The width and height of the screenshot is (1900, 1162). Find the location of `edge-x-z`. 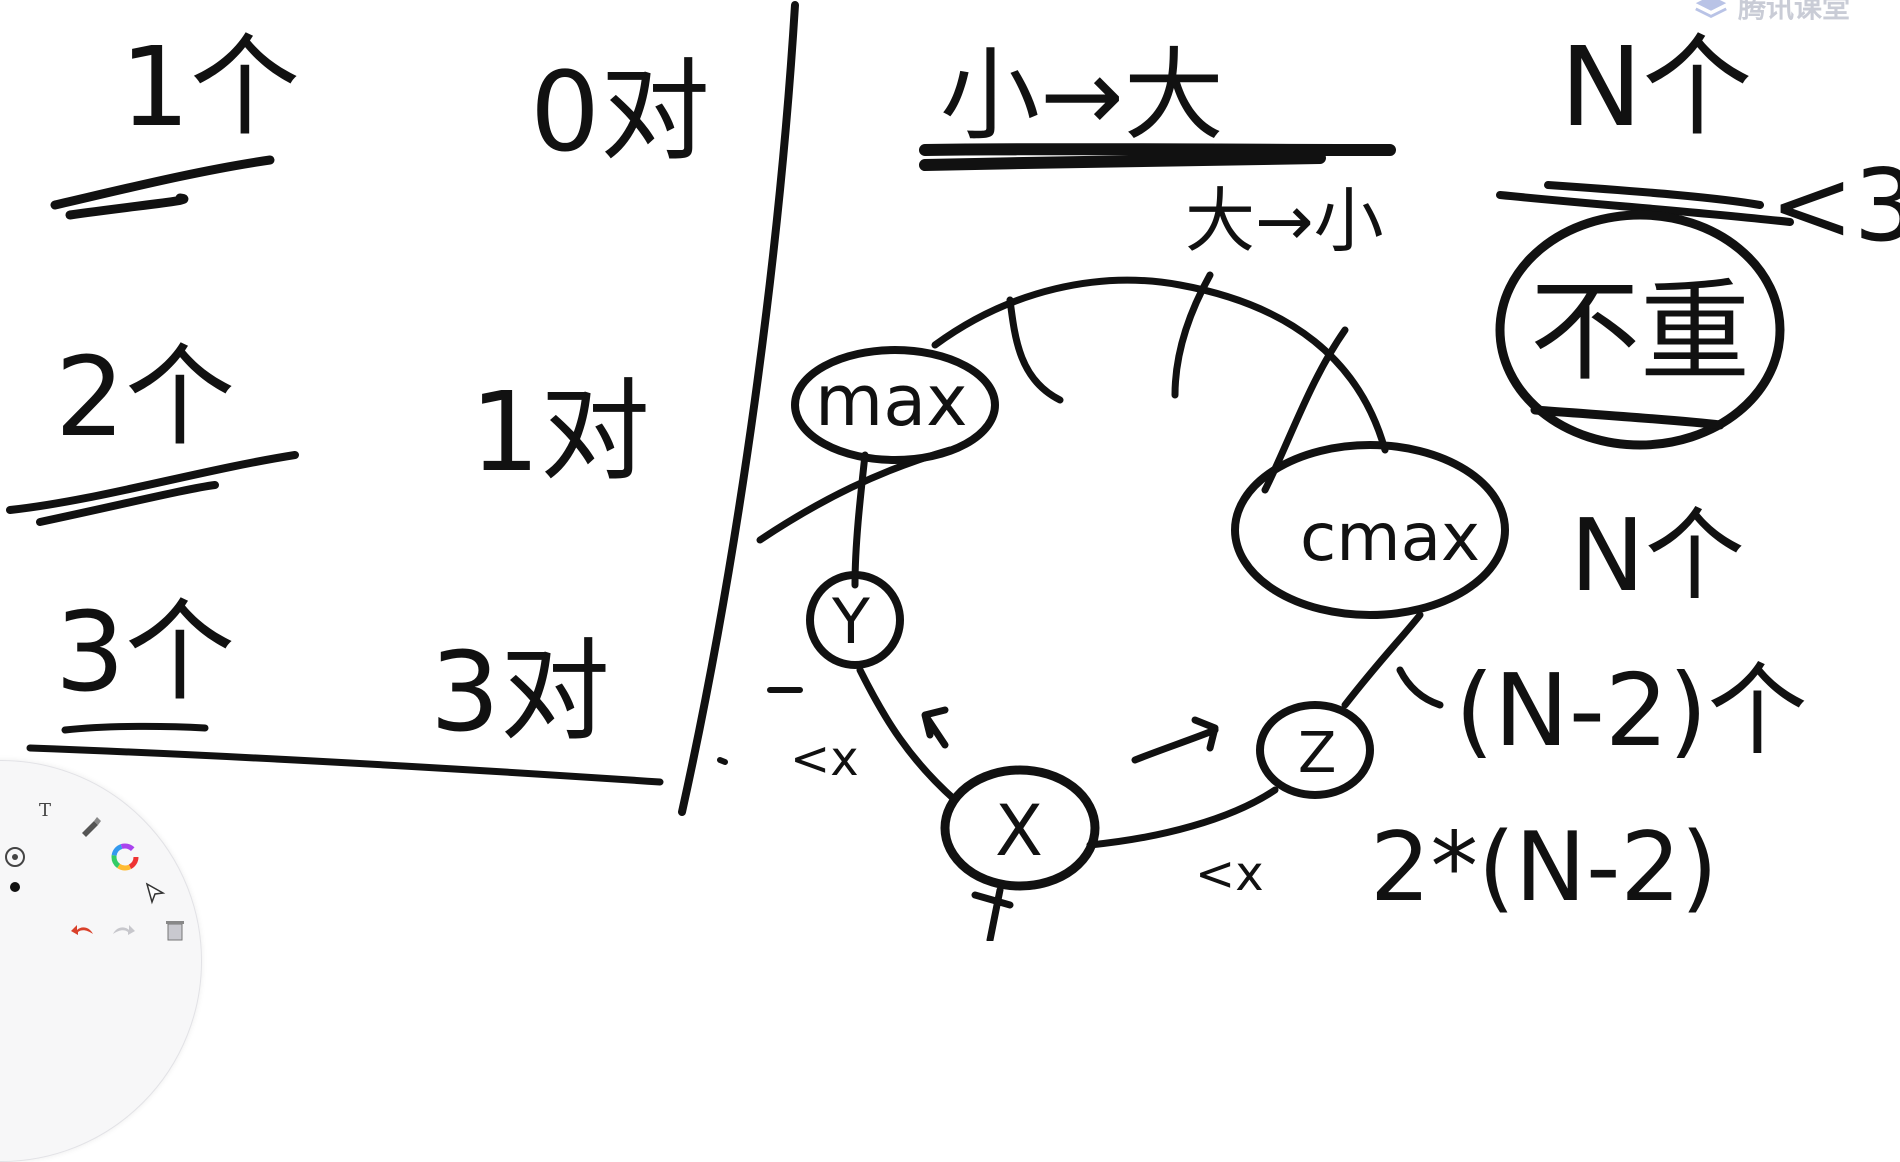

edge-x-z is located at coordinates (1175, 745).